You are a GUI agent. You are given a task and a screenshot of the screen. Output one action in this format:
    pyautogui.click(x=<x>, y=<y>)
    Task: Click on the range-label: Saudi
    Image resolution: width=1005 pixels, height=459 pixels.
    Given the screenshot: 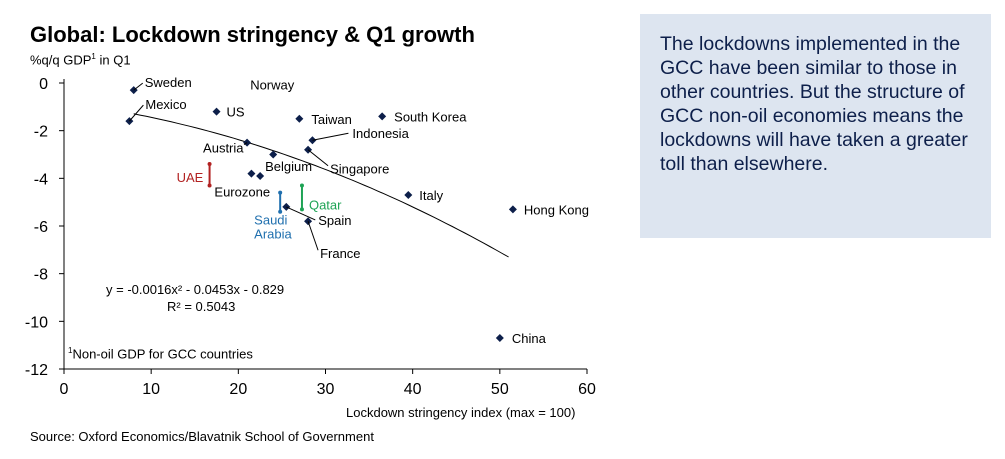 What is the action you would take?
    pyautogui.click(x=270, y=220)
    